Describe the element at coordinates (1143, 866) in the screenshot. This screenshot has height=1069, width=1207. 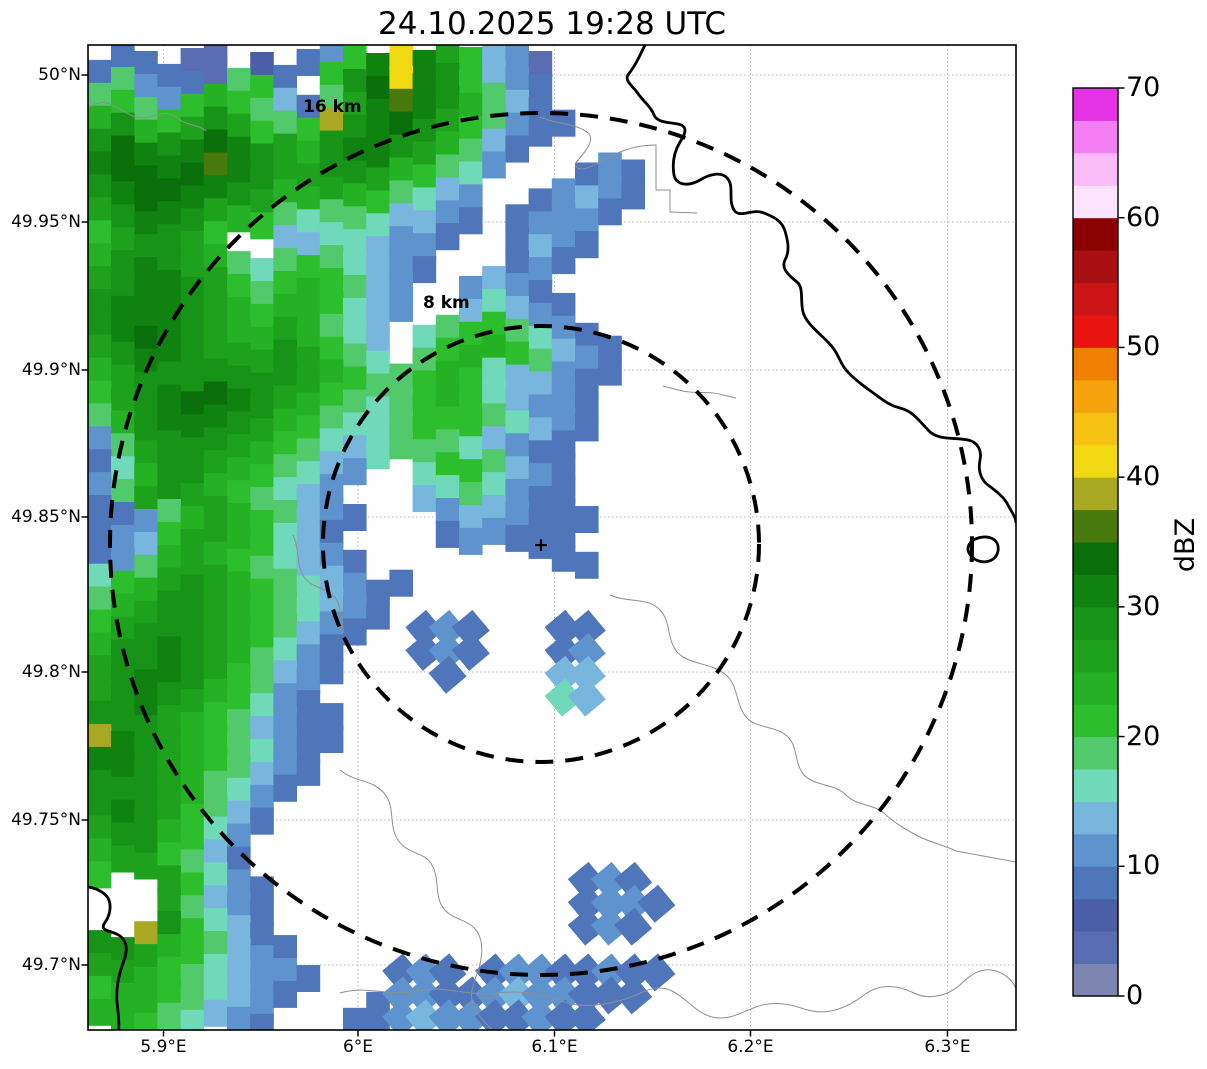
I see `colorbar-tick-label: 10` at that location.